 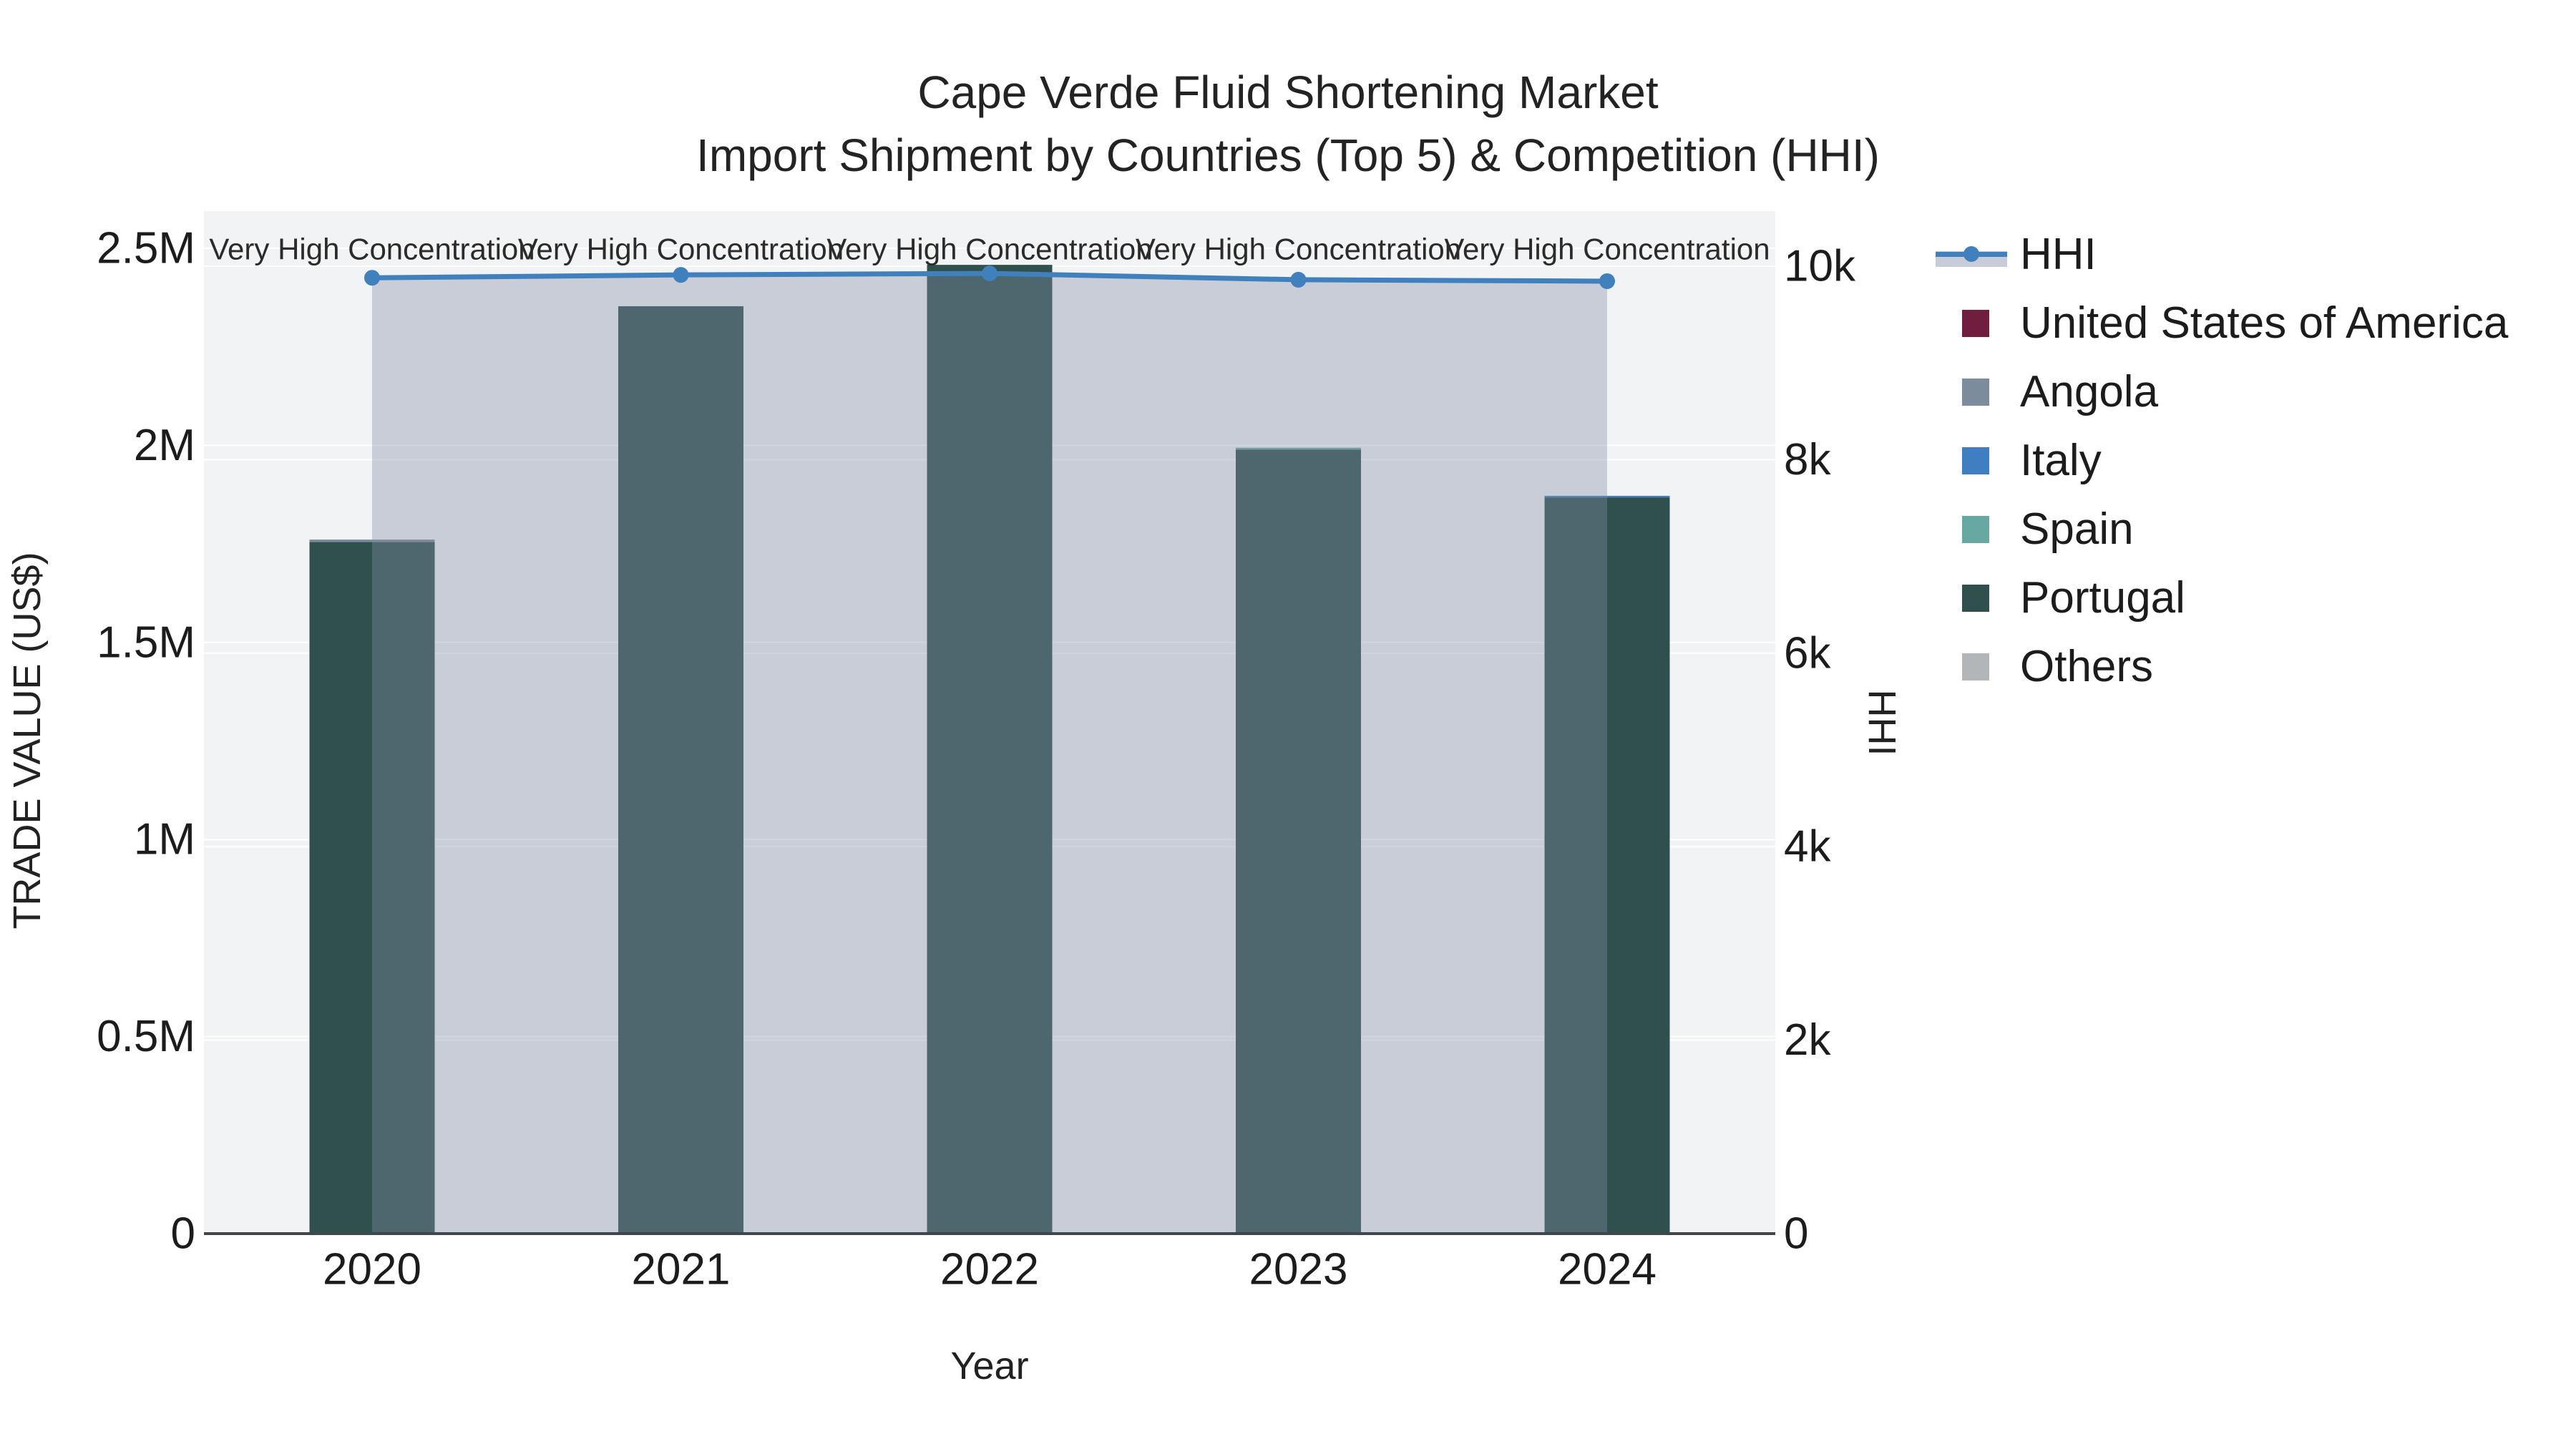 I want to click on chart-title: Cape Verde Fluid Shortening Market, so click(x=1288, y=92).